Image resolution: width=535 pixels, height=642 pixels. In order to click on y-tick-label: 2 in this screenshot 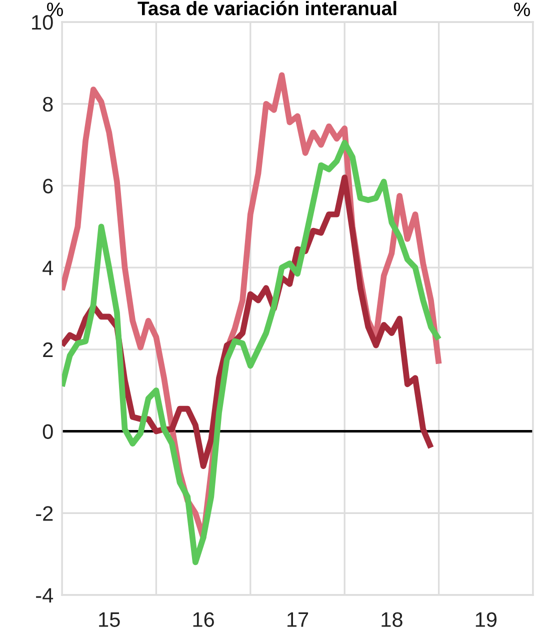, I will do `click(48, 349)`.